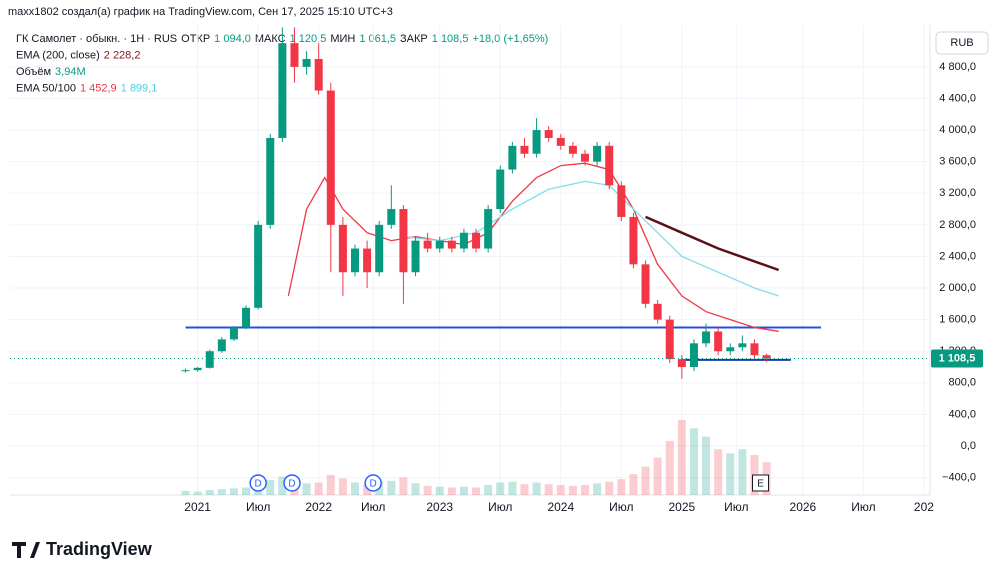 The width and height of the screenshot is (1000, 578). What do you see at coordinates (308, 39) in the screenshot?
I see `legend-item: 1 120,5` at bounding box center [308, 39].